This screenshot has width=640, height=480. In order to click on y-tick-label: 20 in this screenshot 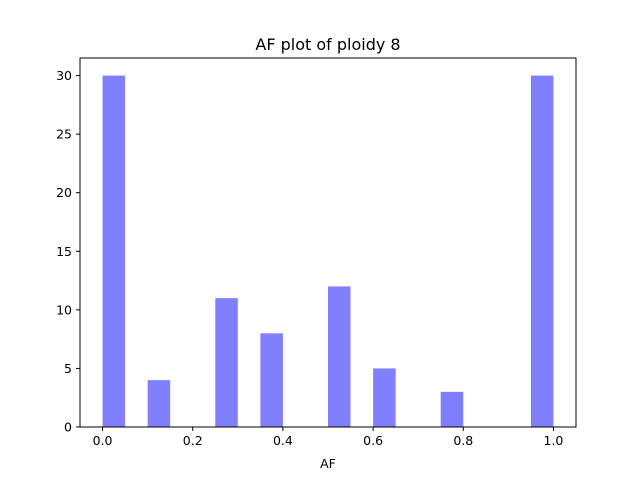, I will do `click(64, 192)`.